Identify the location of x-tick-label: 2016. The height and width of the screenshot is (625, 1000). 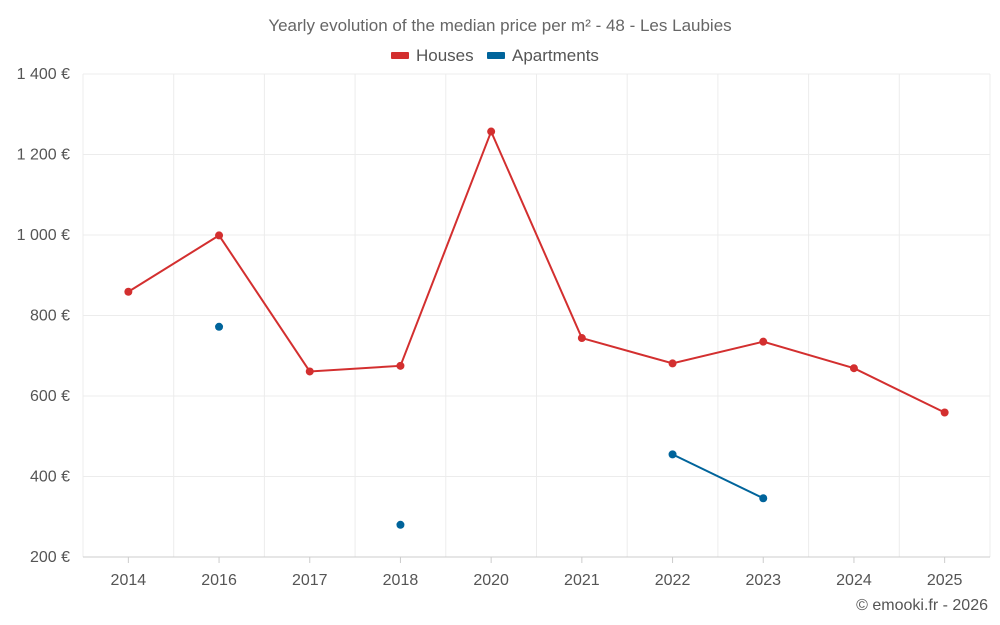
(219, 580).